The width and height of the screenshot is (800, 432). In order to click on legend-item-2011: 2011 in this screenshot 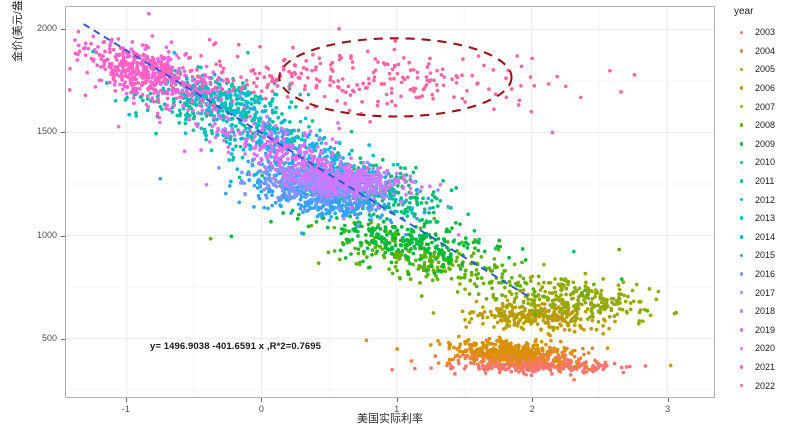, I will do `click(764, 181)`.